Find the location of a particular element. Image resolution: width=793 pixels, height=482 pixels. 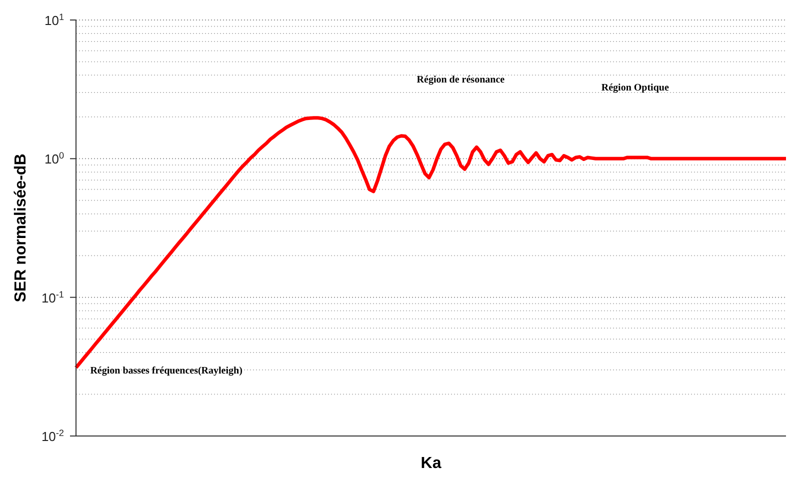

annotation: Région de résonance is located at coordinates (461, 80).